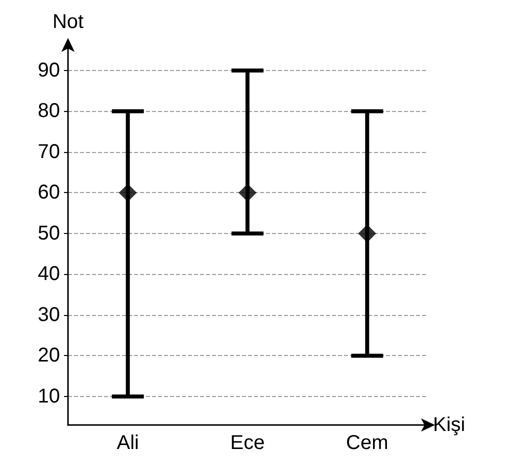 Image resolution: width=505 pixels, height=471 pixels. What do you see at coordinates (68, 22) in the screenshot?
I see `y-axis-title: Not` at bounding box center [68, 22].